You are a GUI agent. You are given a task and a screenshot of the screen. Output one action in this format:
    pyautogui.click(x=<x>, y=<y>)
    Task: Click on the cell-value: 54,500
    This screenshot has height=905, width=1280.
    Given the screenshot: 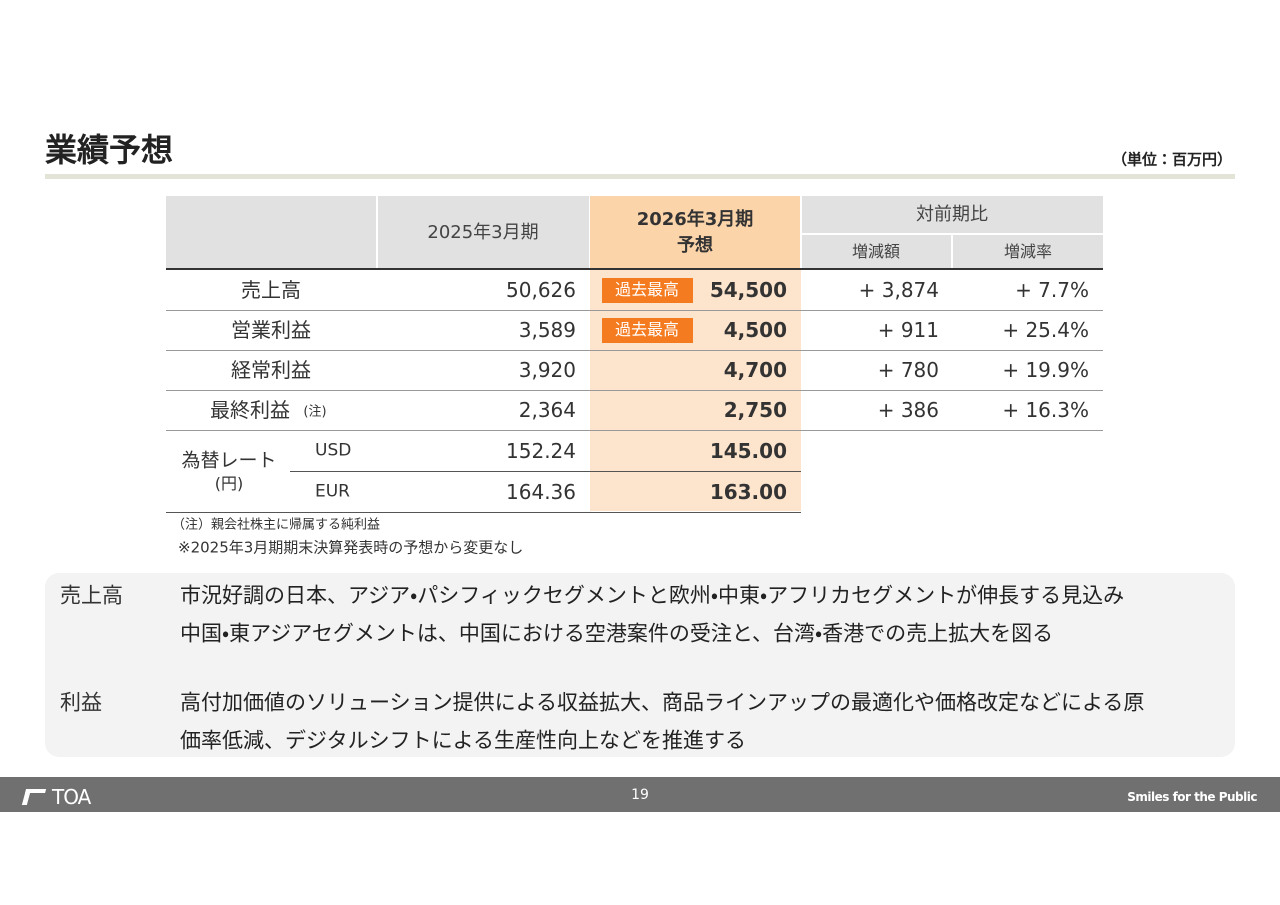 What is the action you would take?
    pyautogui.click(x=748, y=290)
    